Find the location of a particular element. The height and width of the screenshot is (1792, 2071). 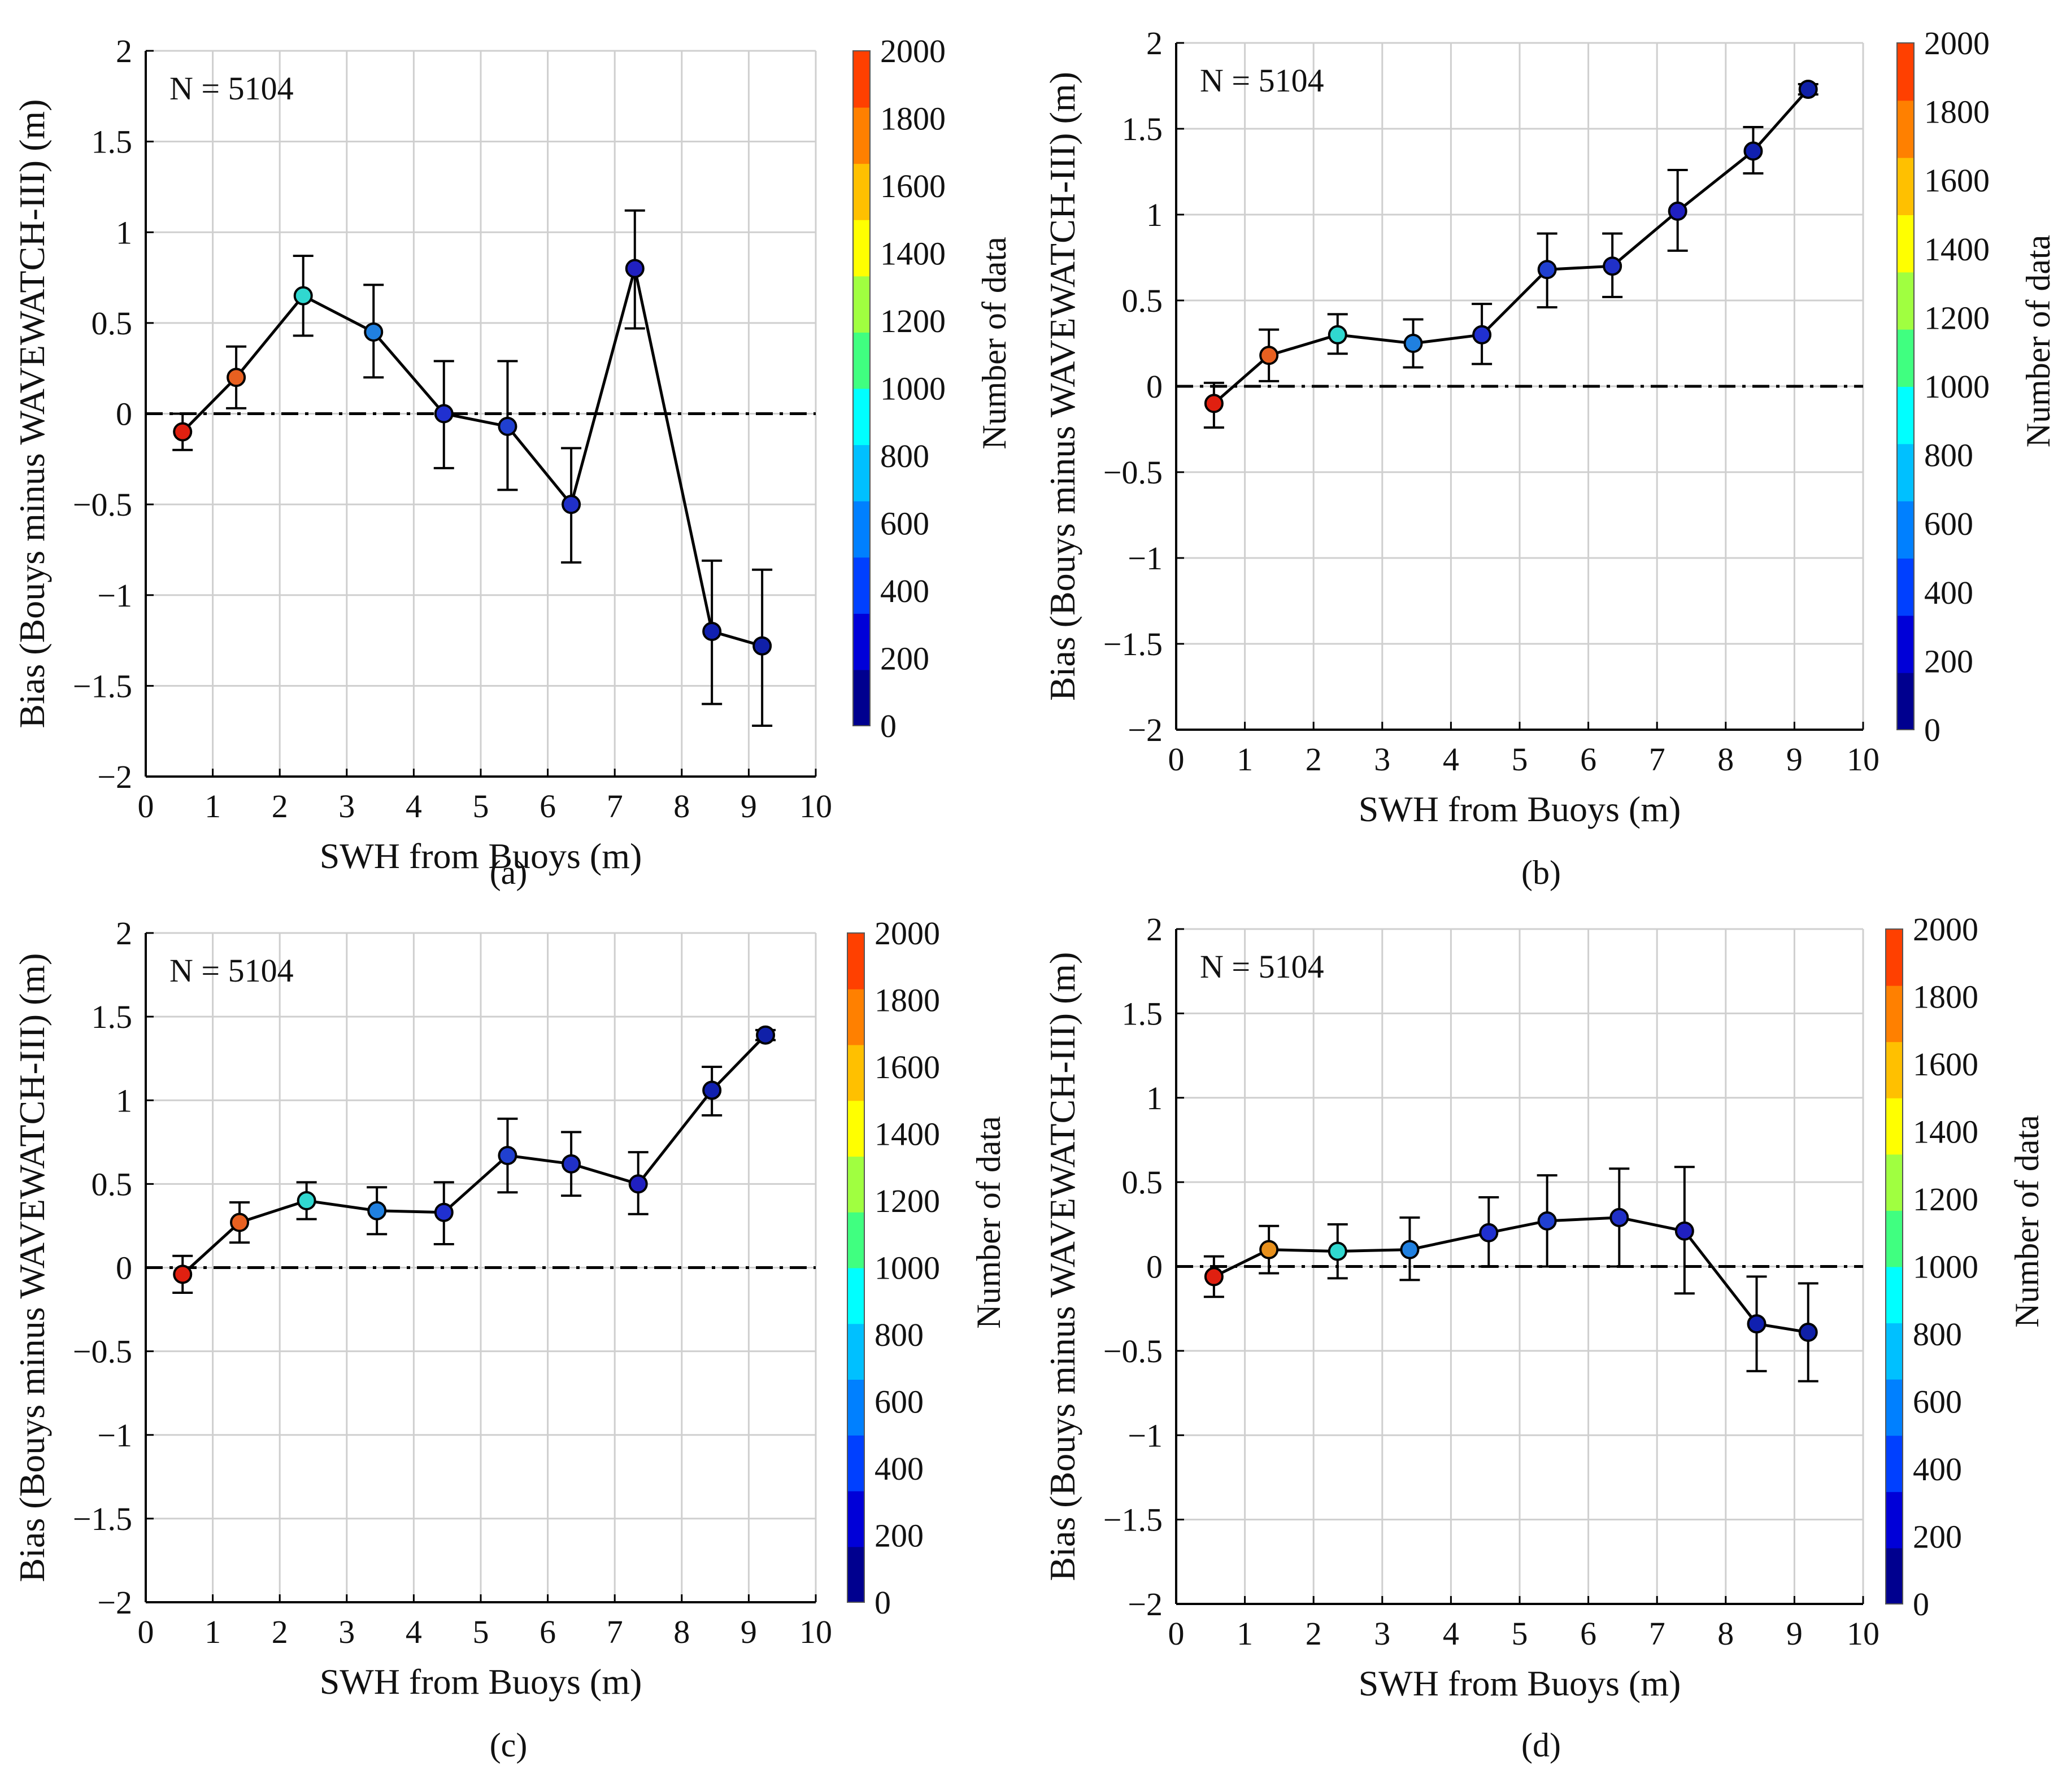

x-tick-label: 1 is located at coordinates (213, 806).